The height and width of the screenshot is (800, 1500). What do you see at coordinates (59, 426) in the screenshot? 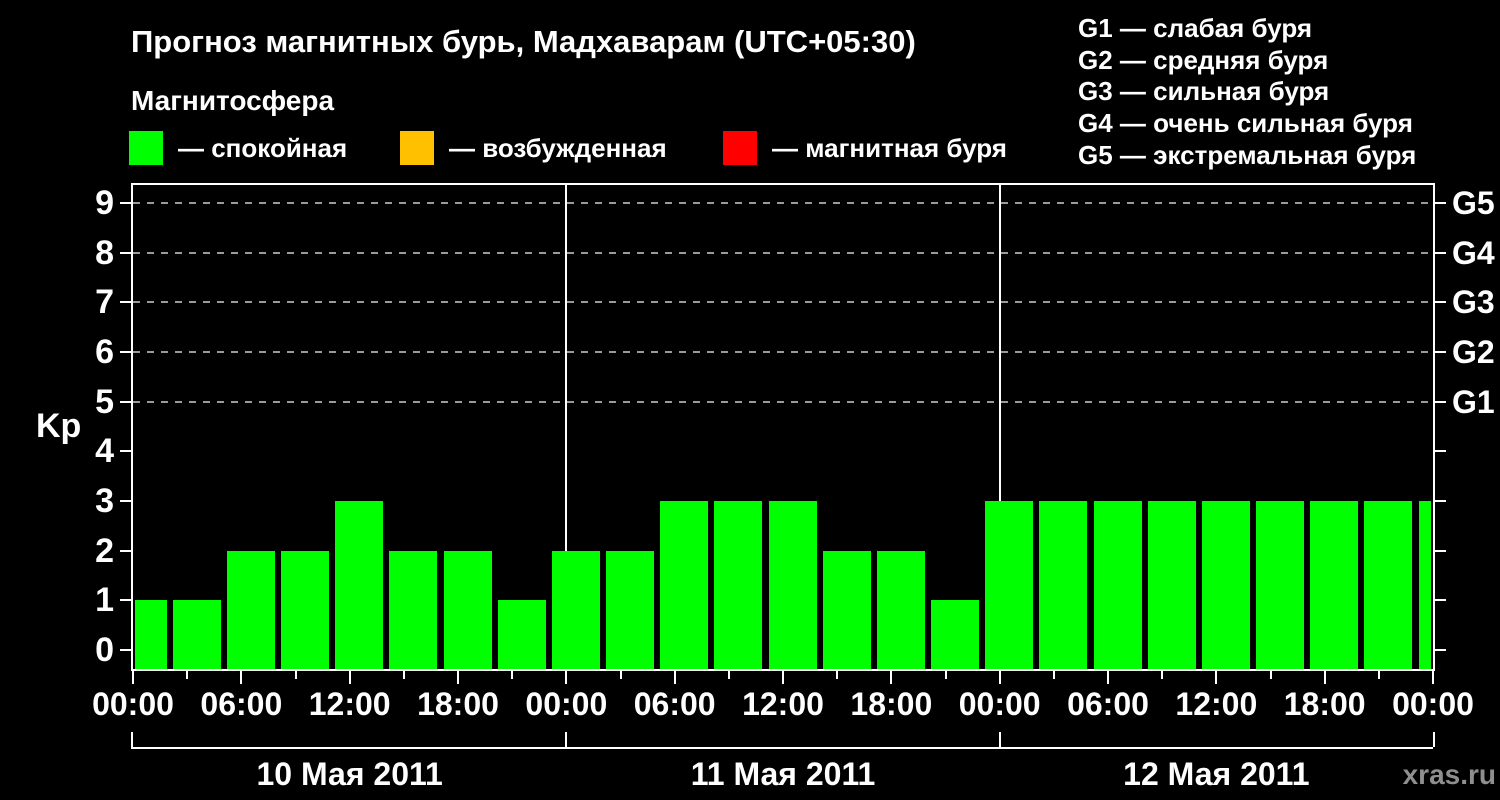
I see `y-axis-title: Kp` at bounding box center [59, 426].